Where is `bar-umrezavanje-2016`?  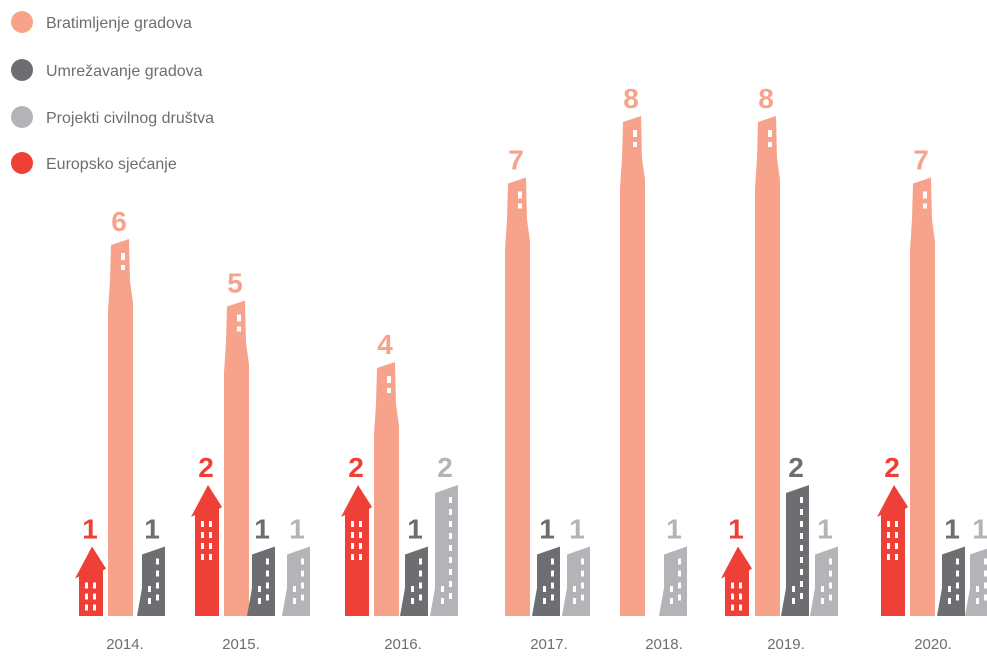
bar-umrezavanje-2016 is located at coordinates (414, 581).